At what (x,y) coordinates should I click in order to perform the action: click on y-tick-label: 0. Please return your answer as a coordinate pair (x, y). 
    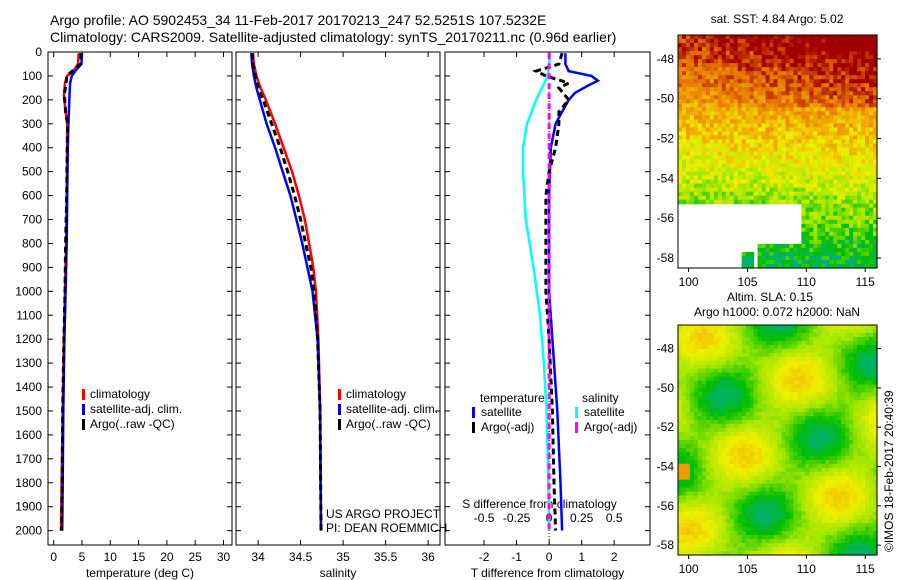
    Looking at the image, I should click on (38, 52).